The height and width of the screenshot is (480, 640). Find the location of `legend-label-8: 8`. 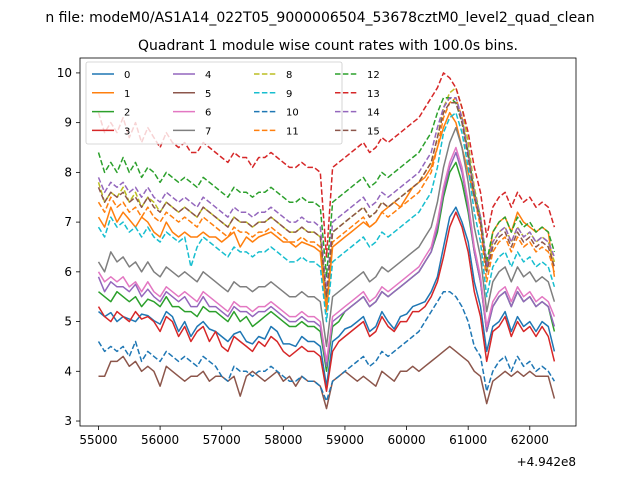

legend-label-8: 8 is located at coordinates (289, 75).